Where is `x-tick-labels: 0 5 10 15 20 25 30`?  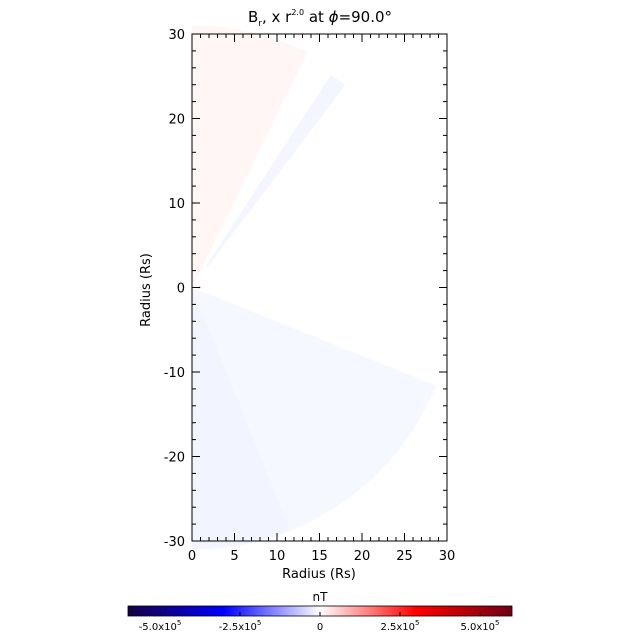 x-tick-labels: 0 5 10 15 20 25 30 is located at coordinates (321, 556).